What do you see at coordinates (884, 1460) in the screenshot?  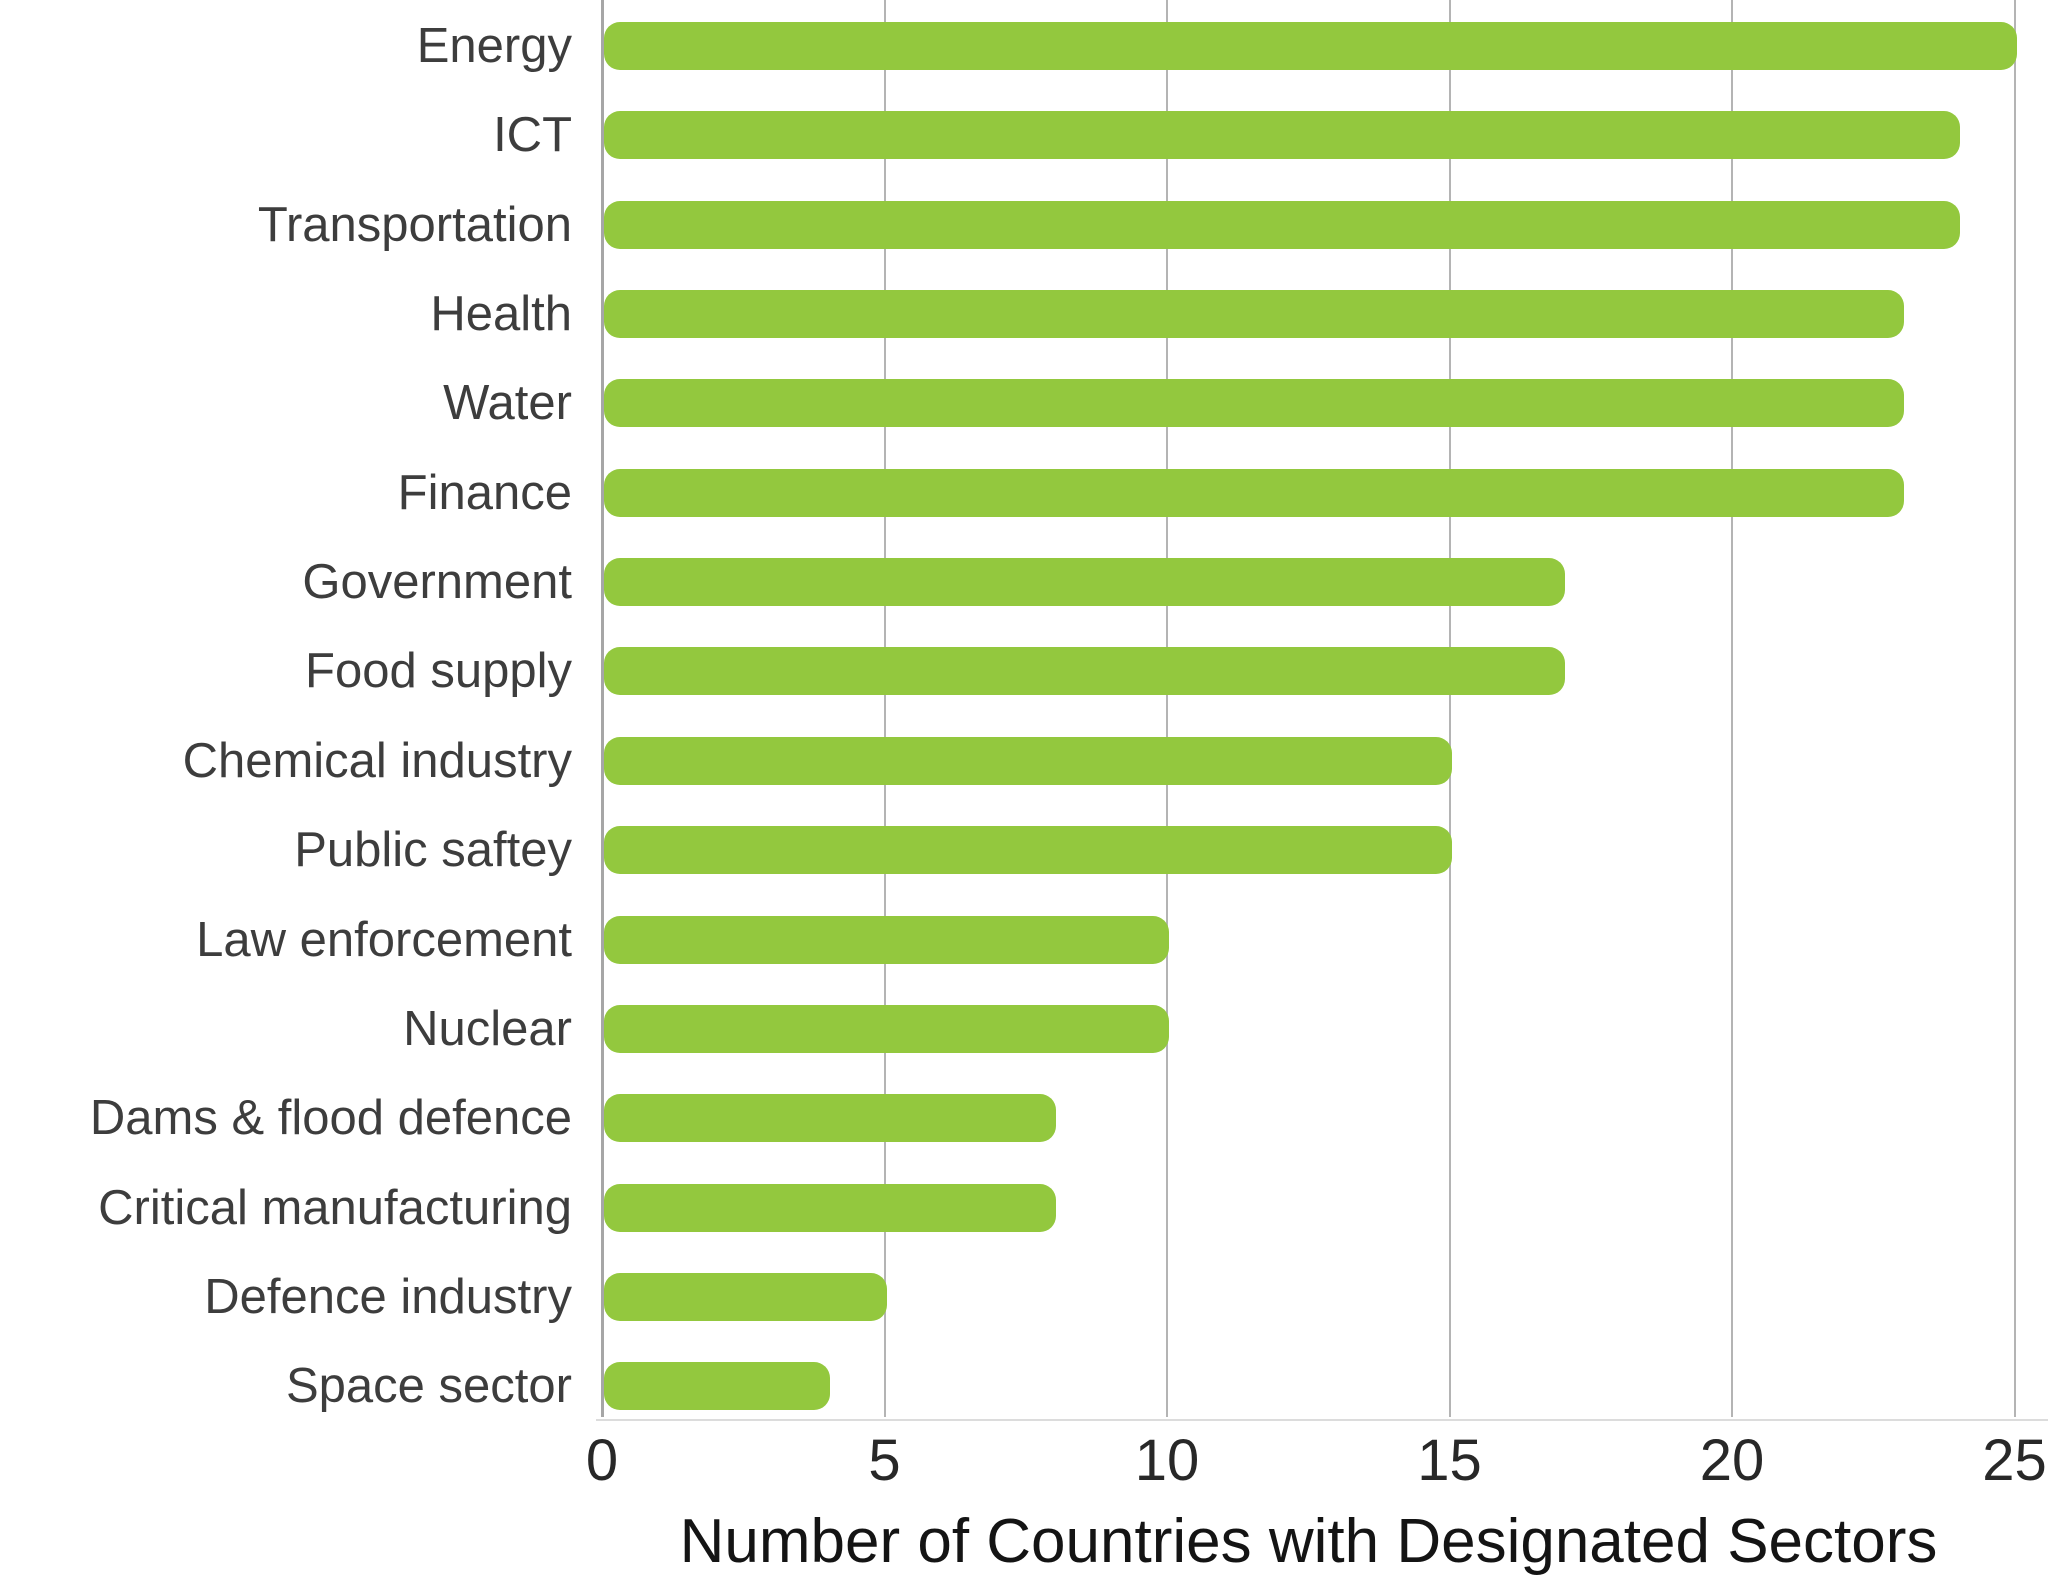 I see `x-tick-label-5: 5` at bounding box center [884, 1460].